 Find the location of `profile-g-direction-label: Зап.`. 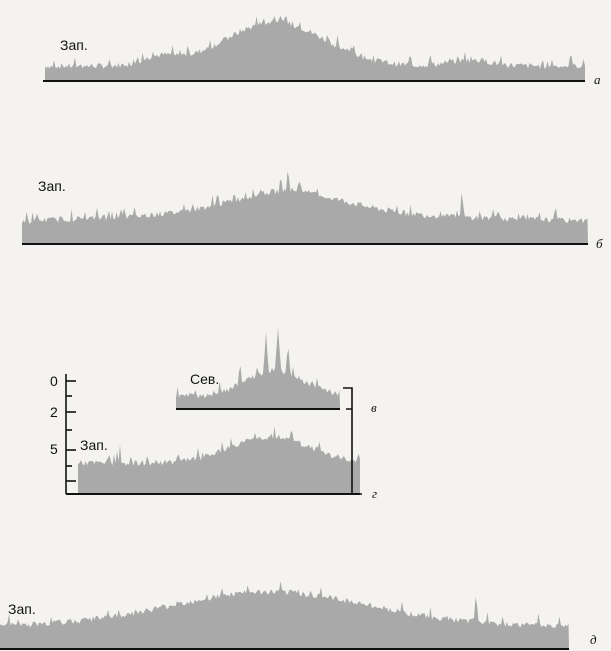

profile-g-direction-label: Зап. is located at coordinates (94, 445).